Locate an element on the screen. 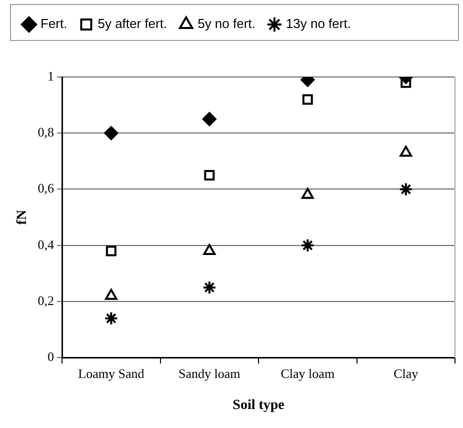  y-tick-label: 0,8 is located at coordinates (46, 132).